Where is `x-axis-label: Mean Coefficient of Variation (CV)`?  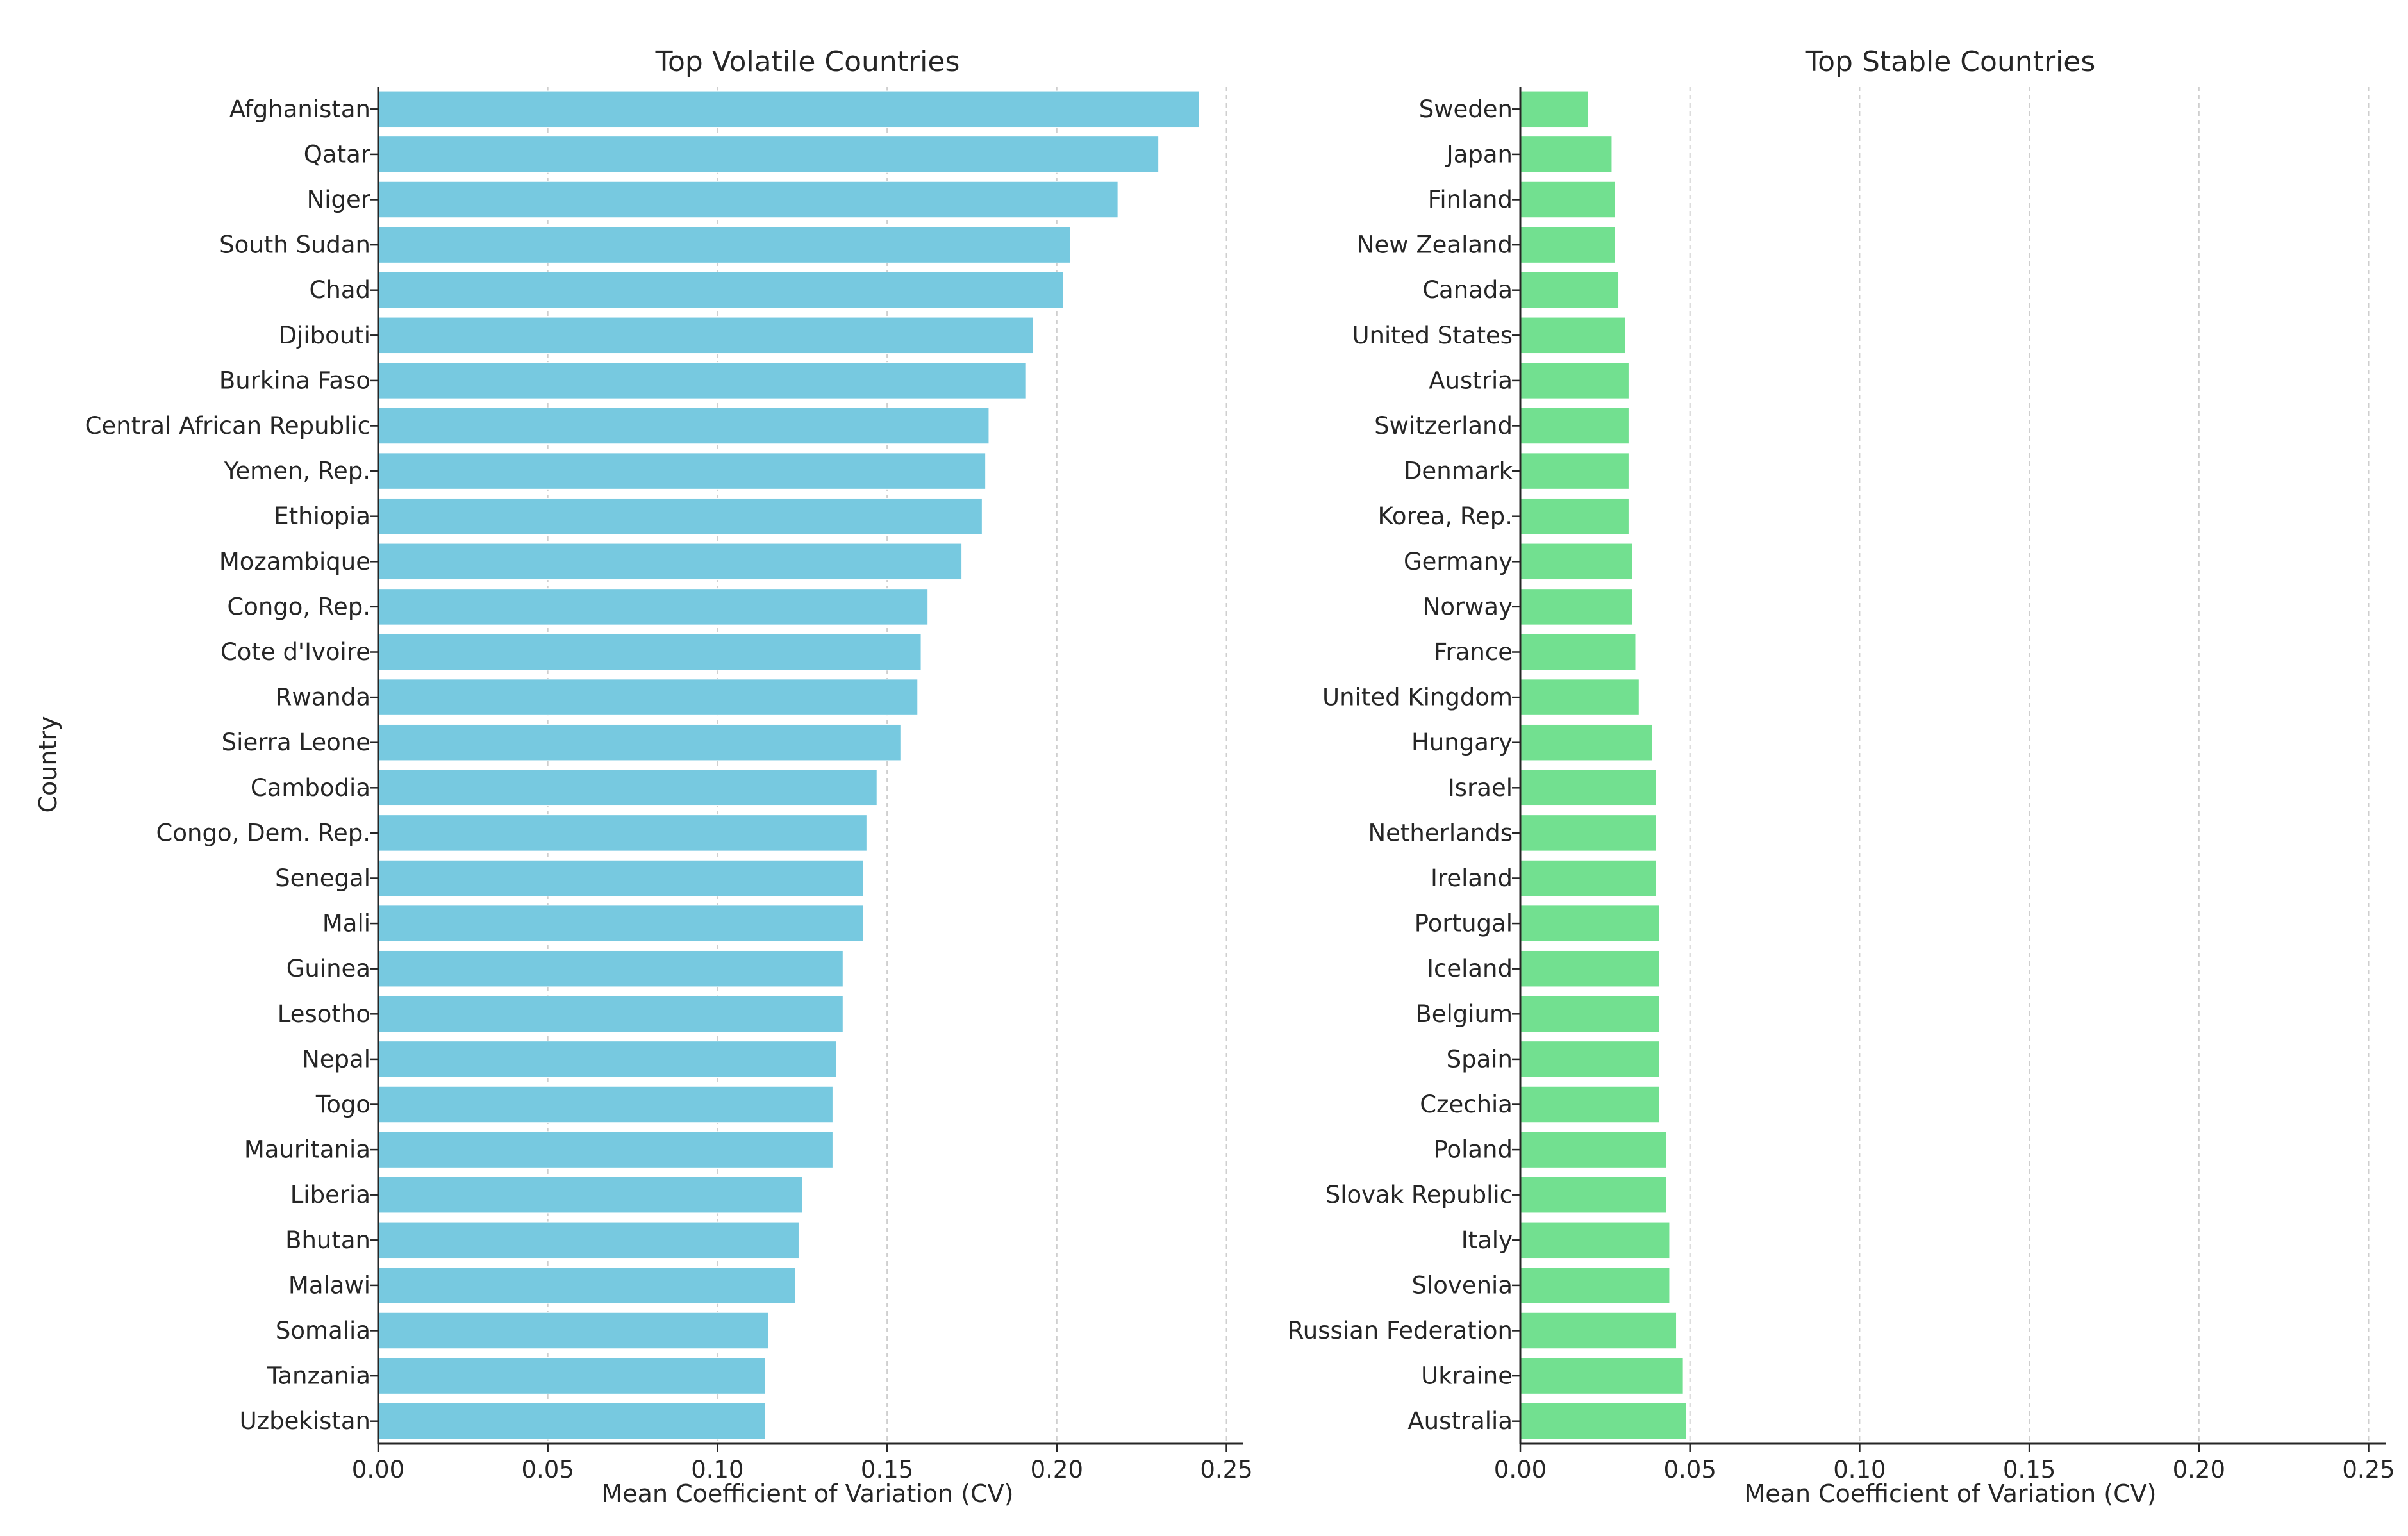 x-axis-label: Mean Coefficient of Variation (CV) is located at coordinates (808, 1494).